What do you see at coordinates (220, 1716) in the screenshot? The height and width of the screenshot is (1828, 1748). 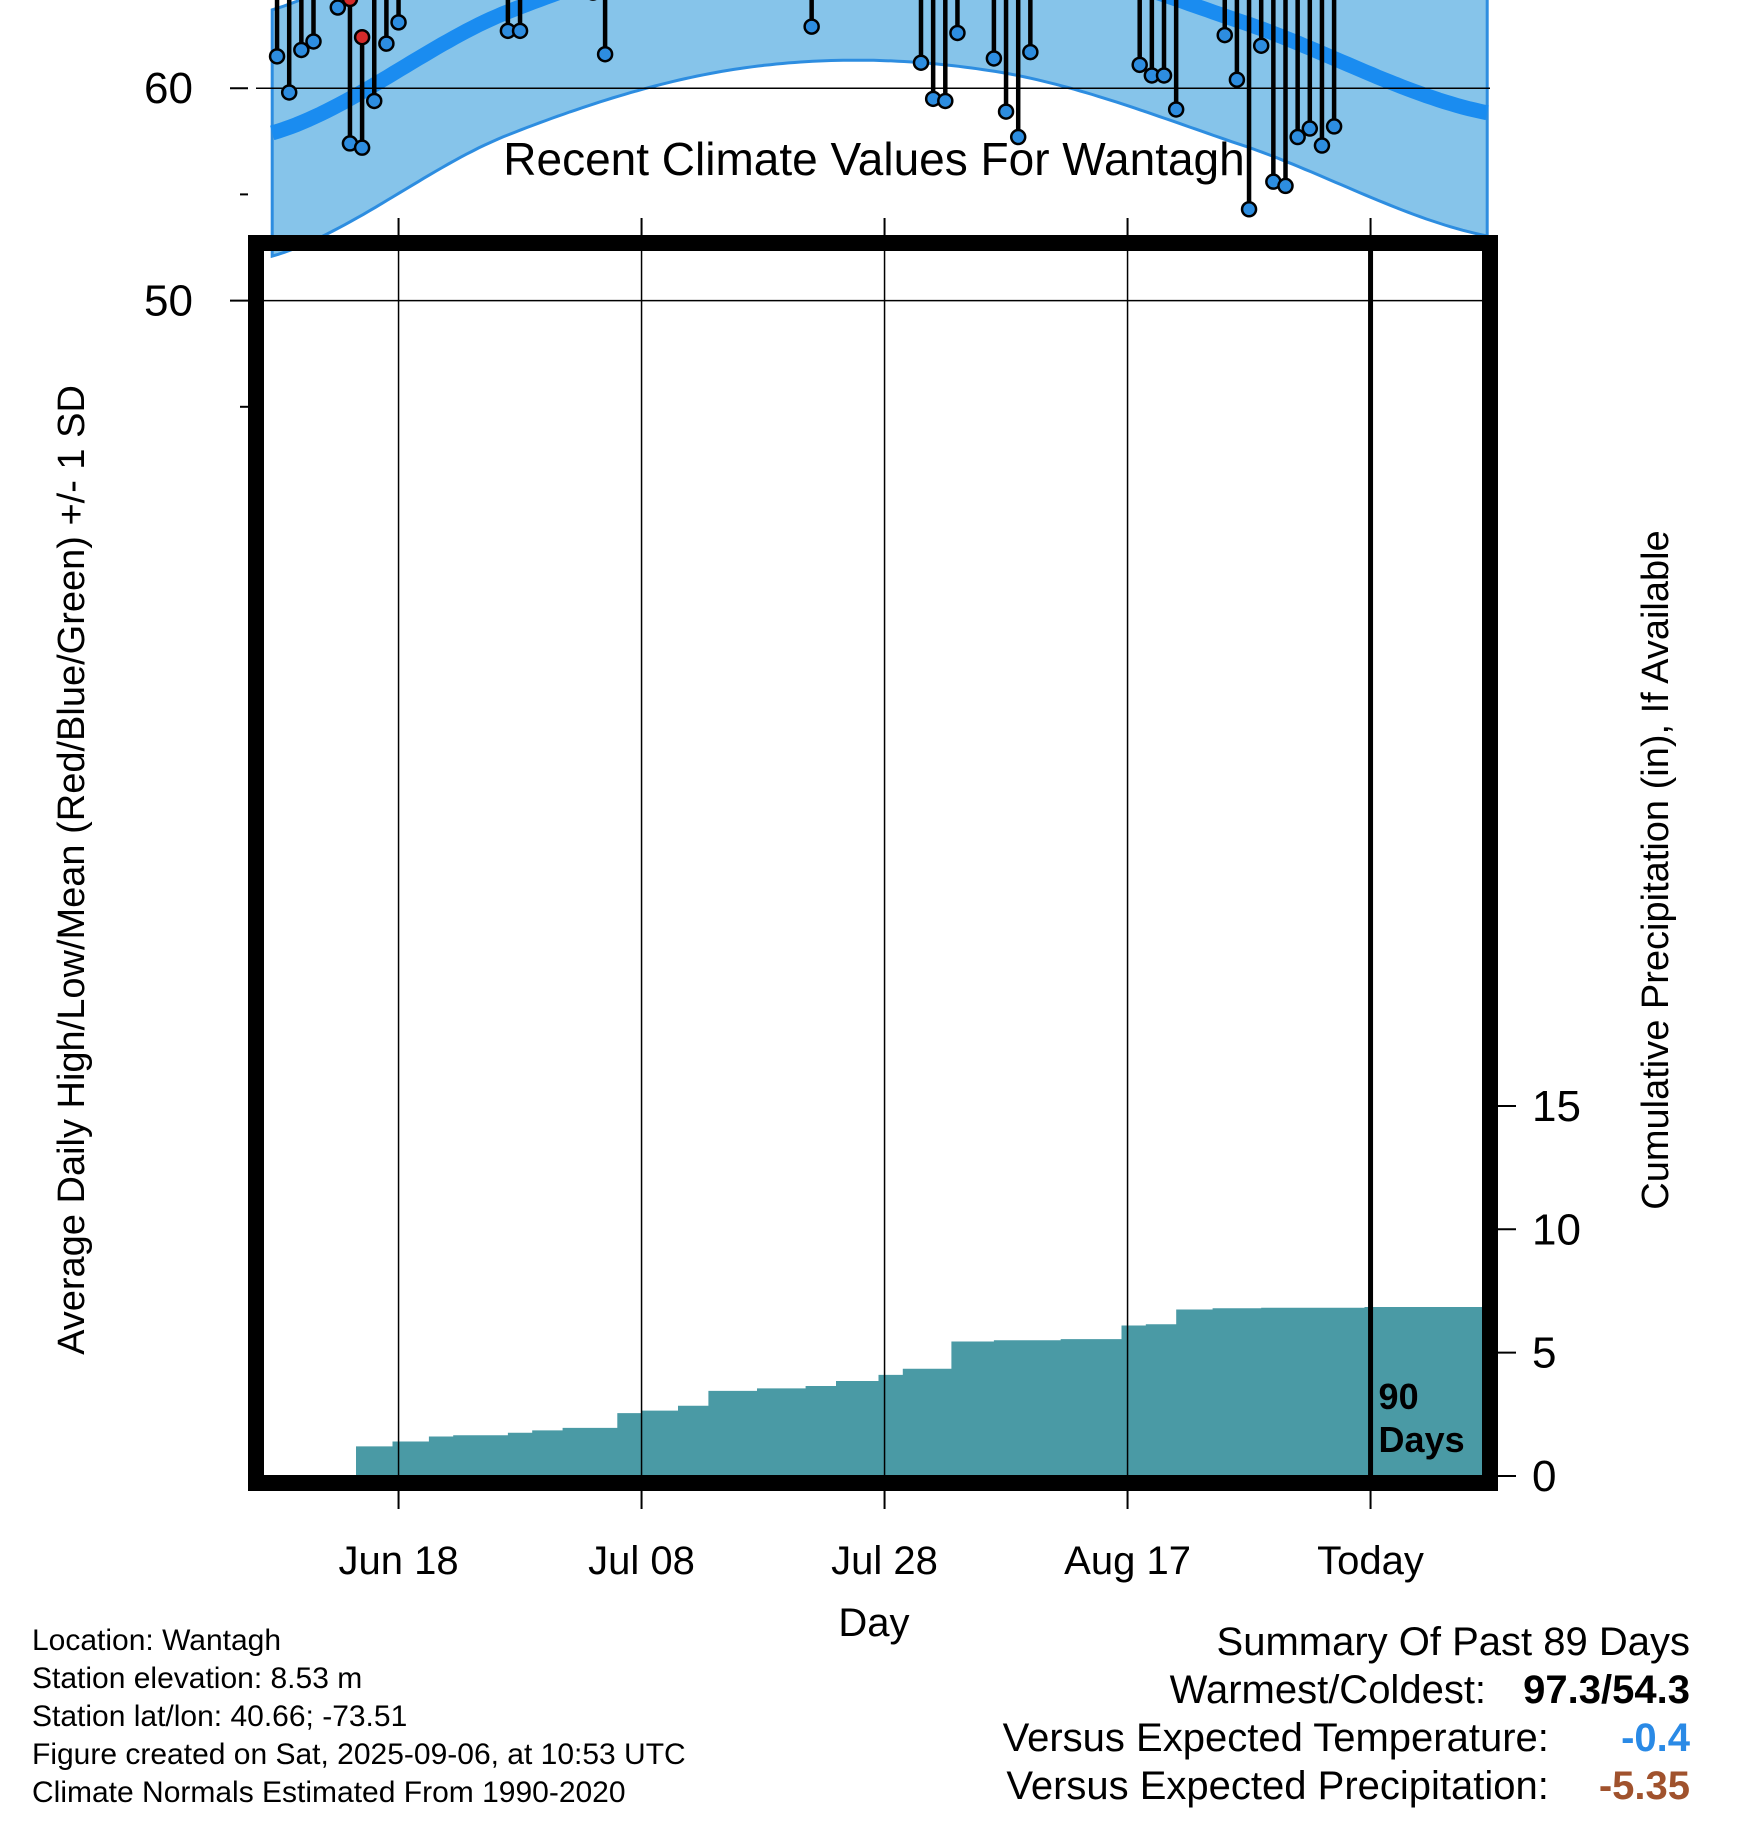 I see `station-latlon: Station lat/lon: 40.66; -73.51` at bounding box center [220, 1716].